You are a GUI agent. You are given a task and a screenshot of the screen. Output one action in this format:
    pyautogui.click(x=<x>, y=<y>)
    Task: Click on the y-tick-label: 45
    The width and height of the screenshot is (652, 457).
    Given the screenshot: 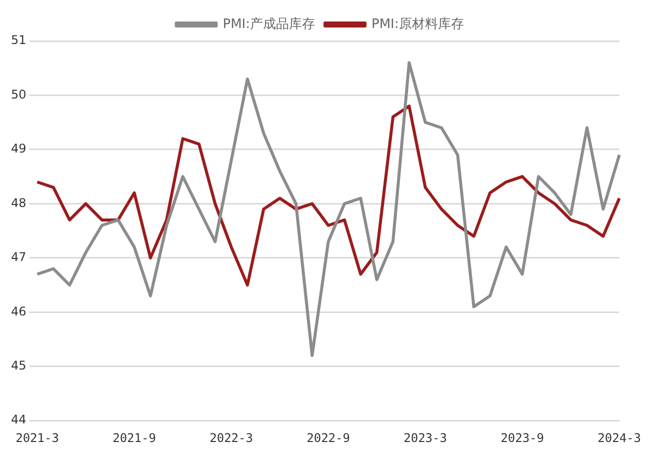 What is the action you would take?
    pyautogui.click(x=18, y=365)
    